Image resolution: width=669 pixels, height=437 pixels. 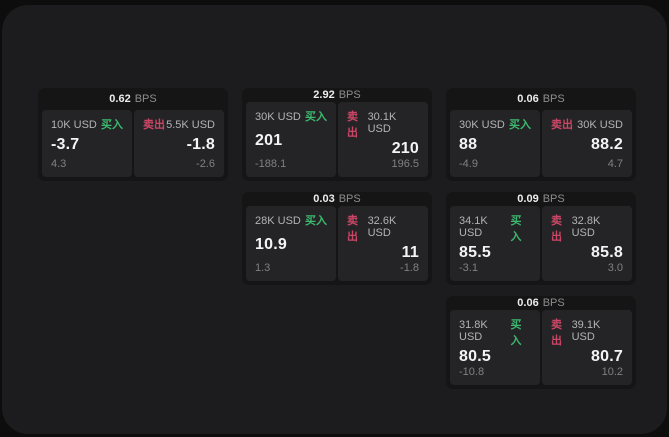 I want to click on buy-delta: -10.8, so click(x=472, y=372).